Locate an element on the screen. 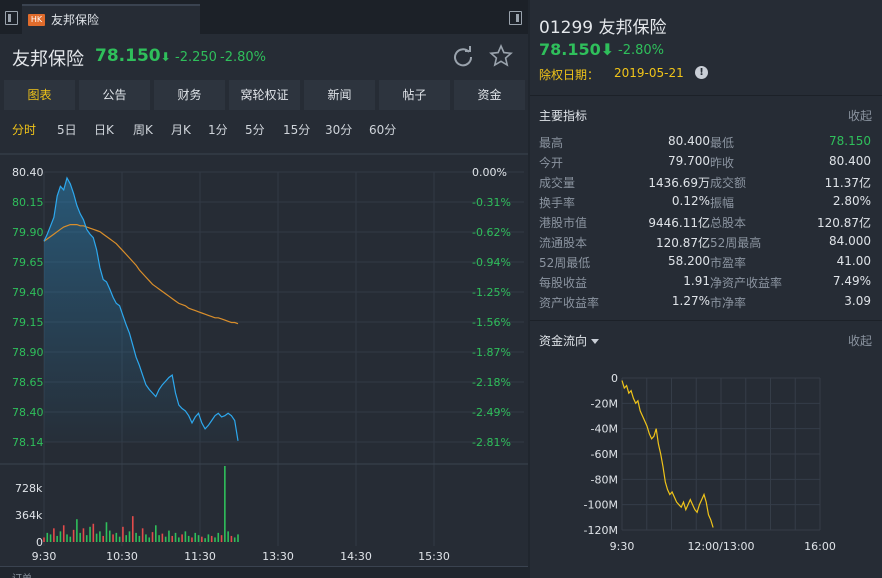 This screenshot has height=578, width=882. subtab-3: 窝轮权证 is located at coordinates (264, 95).